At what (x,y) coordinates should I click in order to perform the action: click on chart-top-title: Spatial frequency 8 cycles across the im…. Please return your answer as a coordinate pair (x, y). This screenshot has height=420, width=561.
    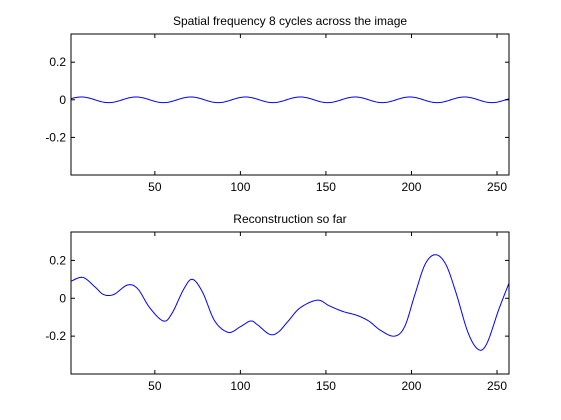
    Looking at the image, I should click on (290, 21).